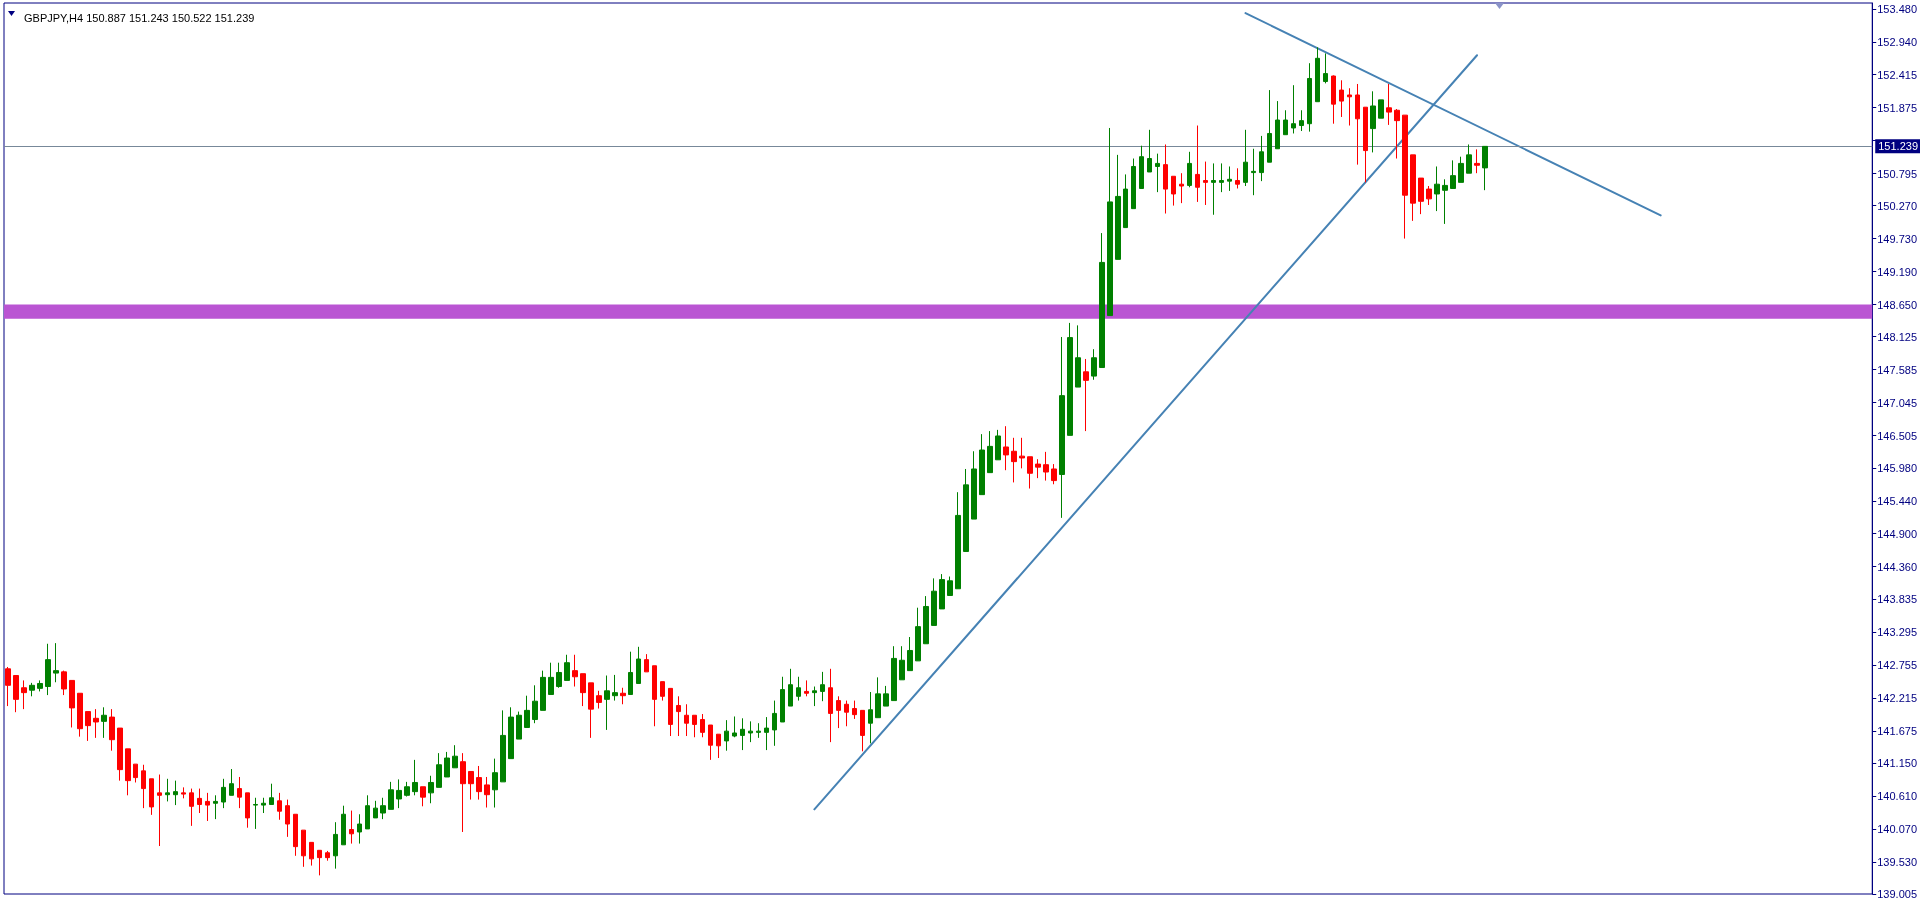 The image size is (1920, 902). What do you see at coordinates (1897, 631) in the screenshot?
I see `y-tick-label: 143.295` at bounding box center [1897, 631].